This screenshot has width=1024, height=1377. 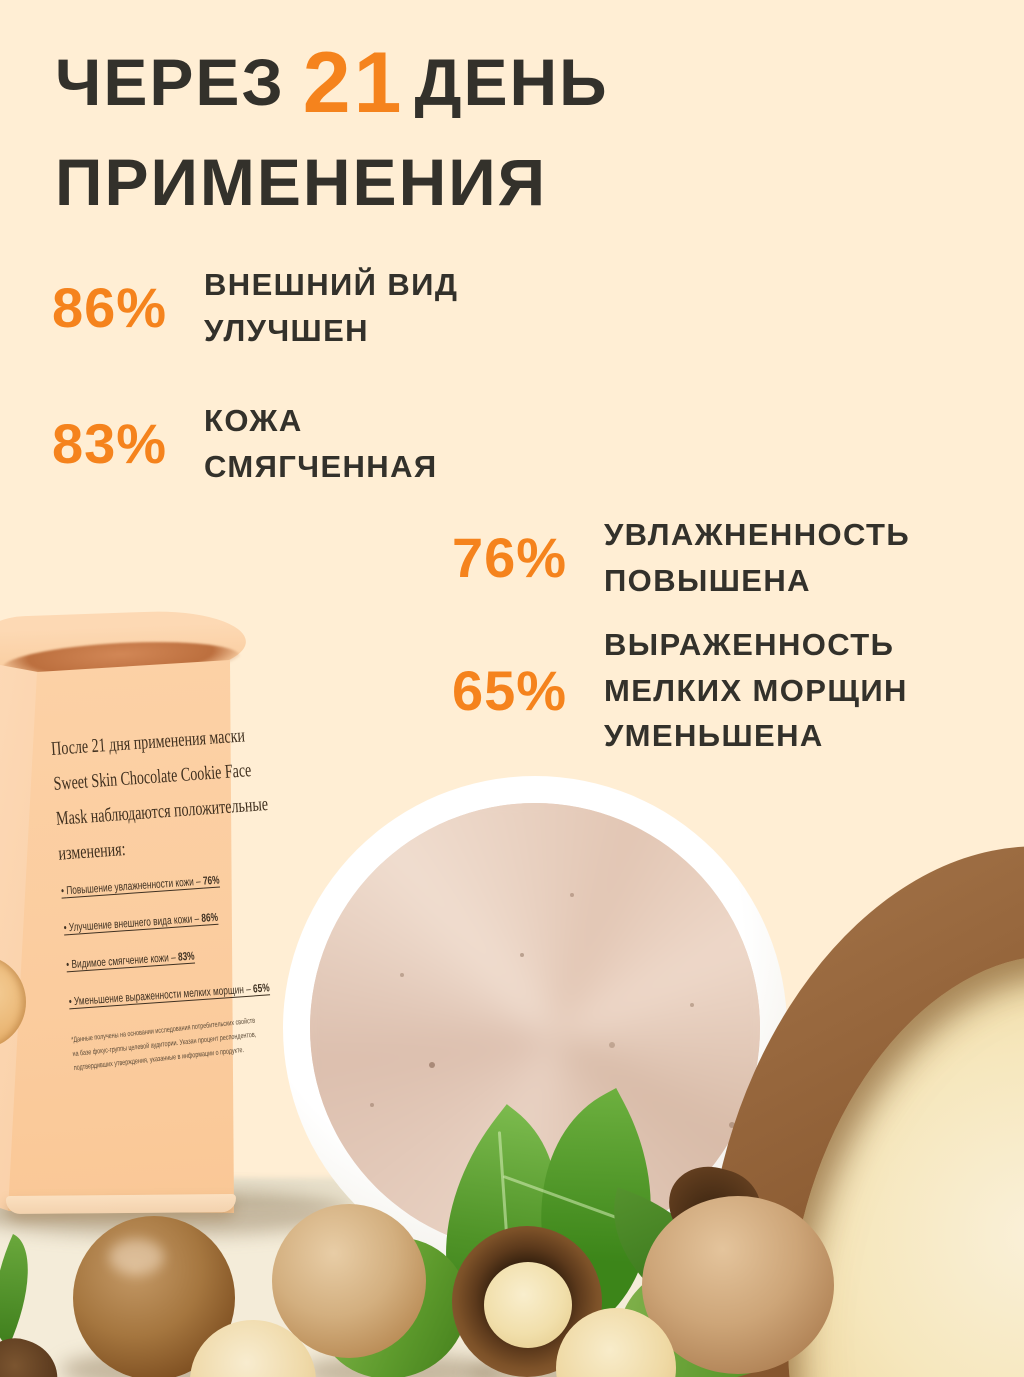 What do you see at coordinates (510, 558) in the screenshot?
I see `stat-value: 76%` at bounding box center [510, 558].